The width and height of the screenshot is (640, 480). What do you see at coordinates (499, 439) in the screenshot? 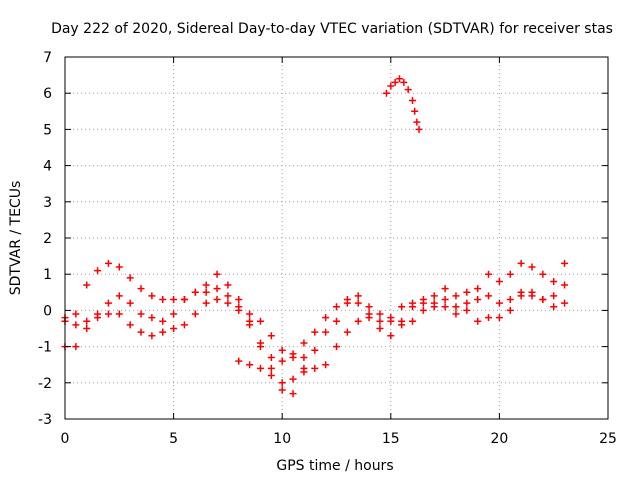
I see `x-tick-label: 20` at bounding box center [499, 439].